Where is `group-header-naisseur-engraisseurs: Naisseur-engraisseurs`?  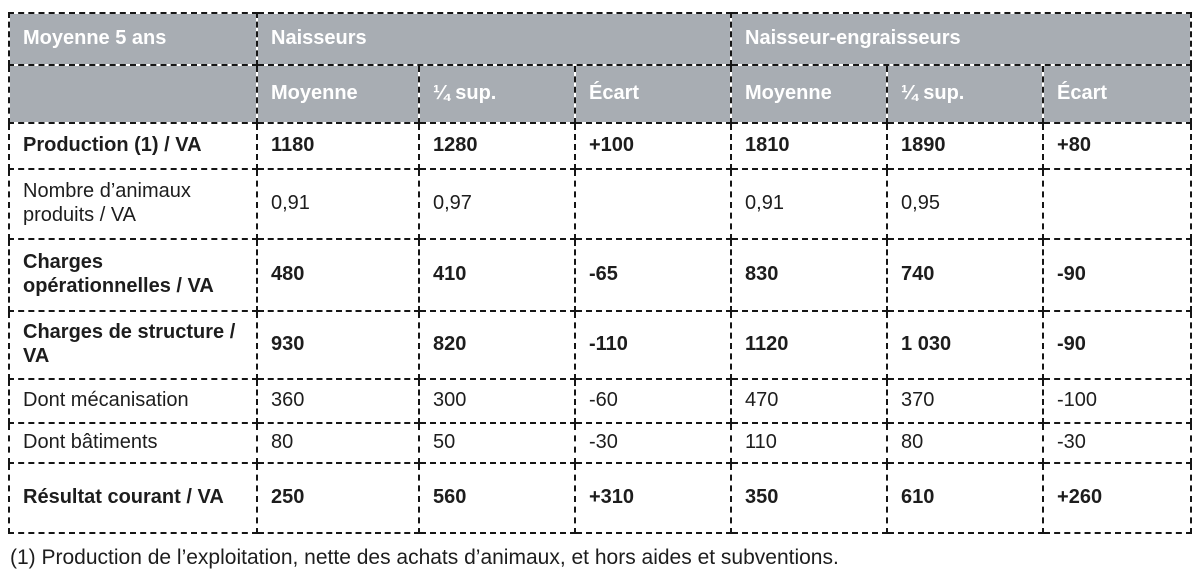 group-header-naisseur-engraisseurs: Naisseur-engraisseurs is located at coordinates (962, 39).